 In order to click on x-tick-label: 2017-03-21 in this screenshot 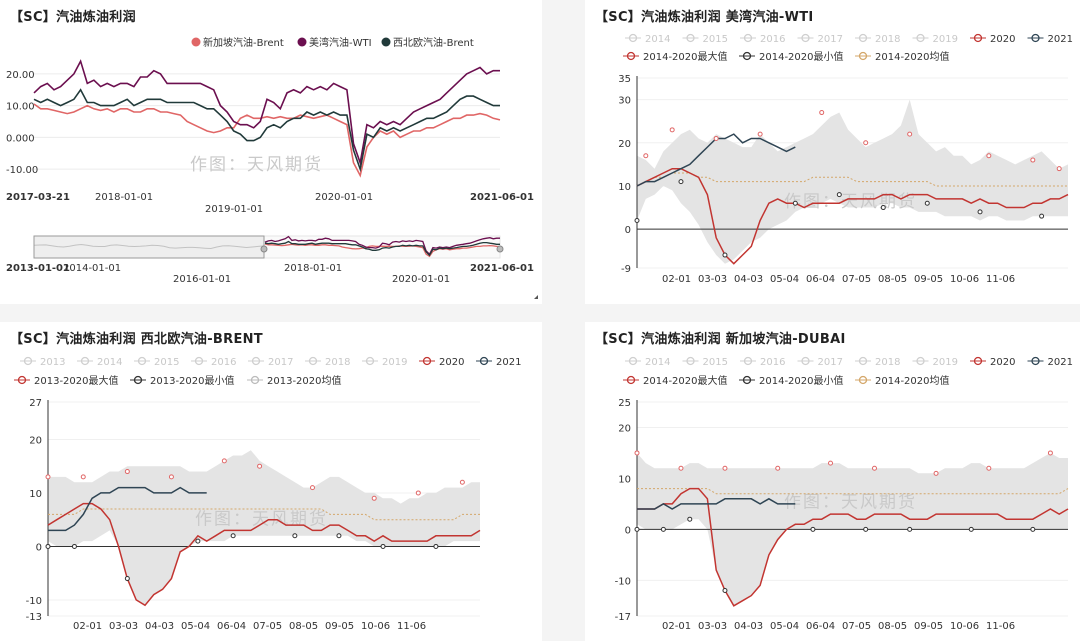, I will do `click(38, 197)`.